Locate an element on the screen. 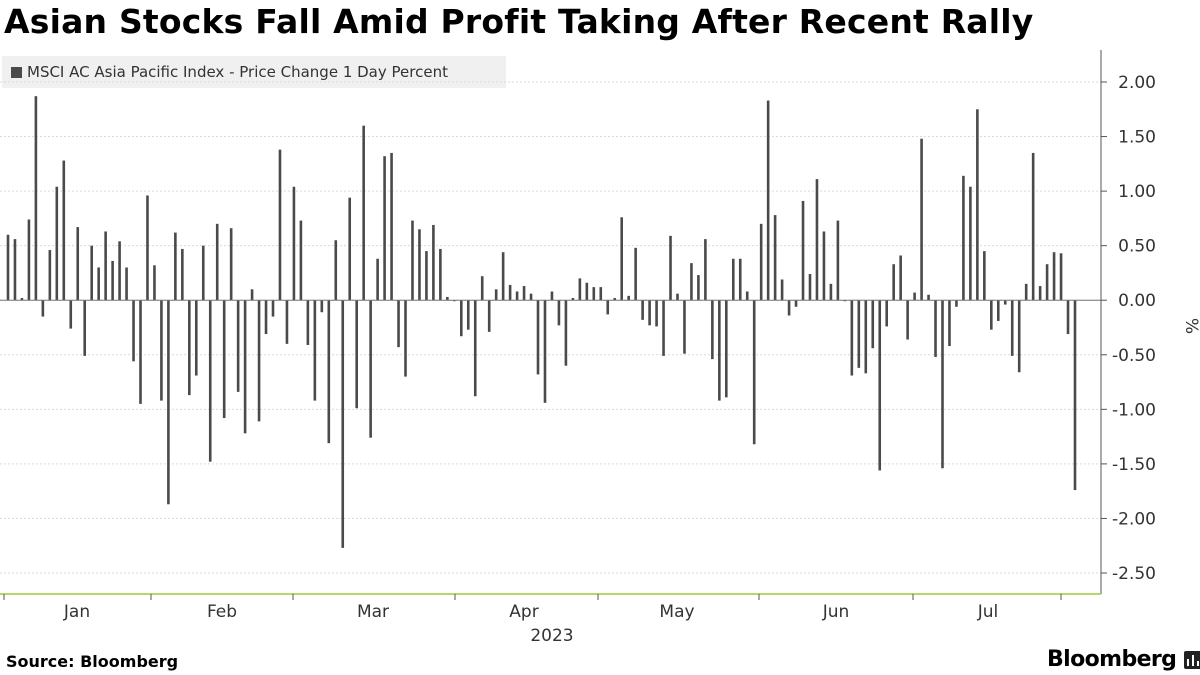 The width and height of the screenshot is (1200, 675). y-tick-label: 0.00 is located at coordinates (1137, 301).